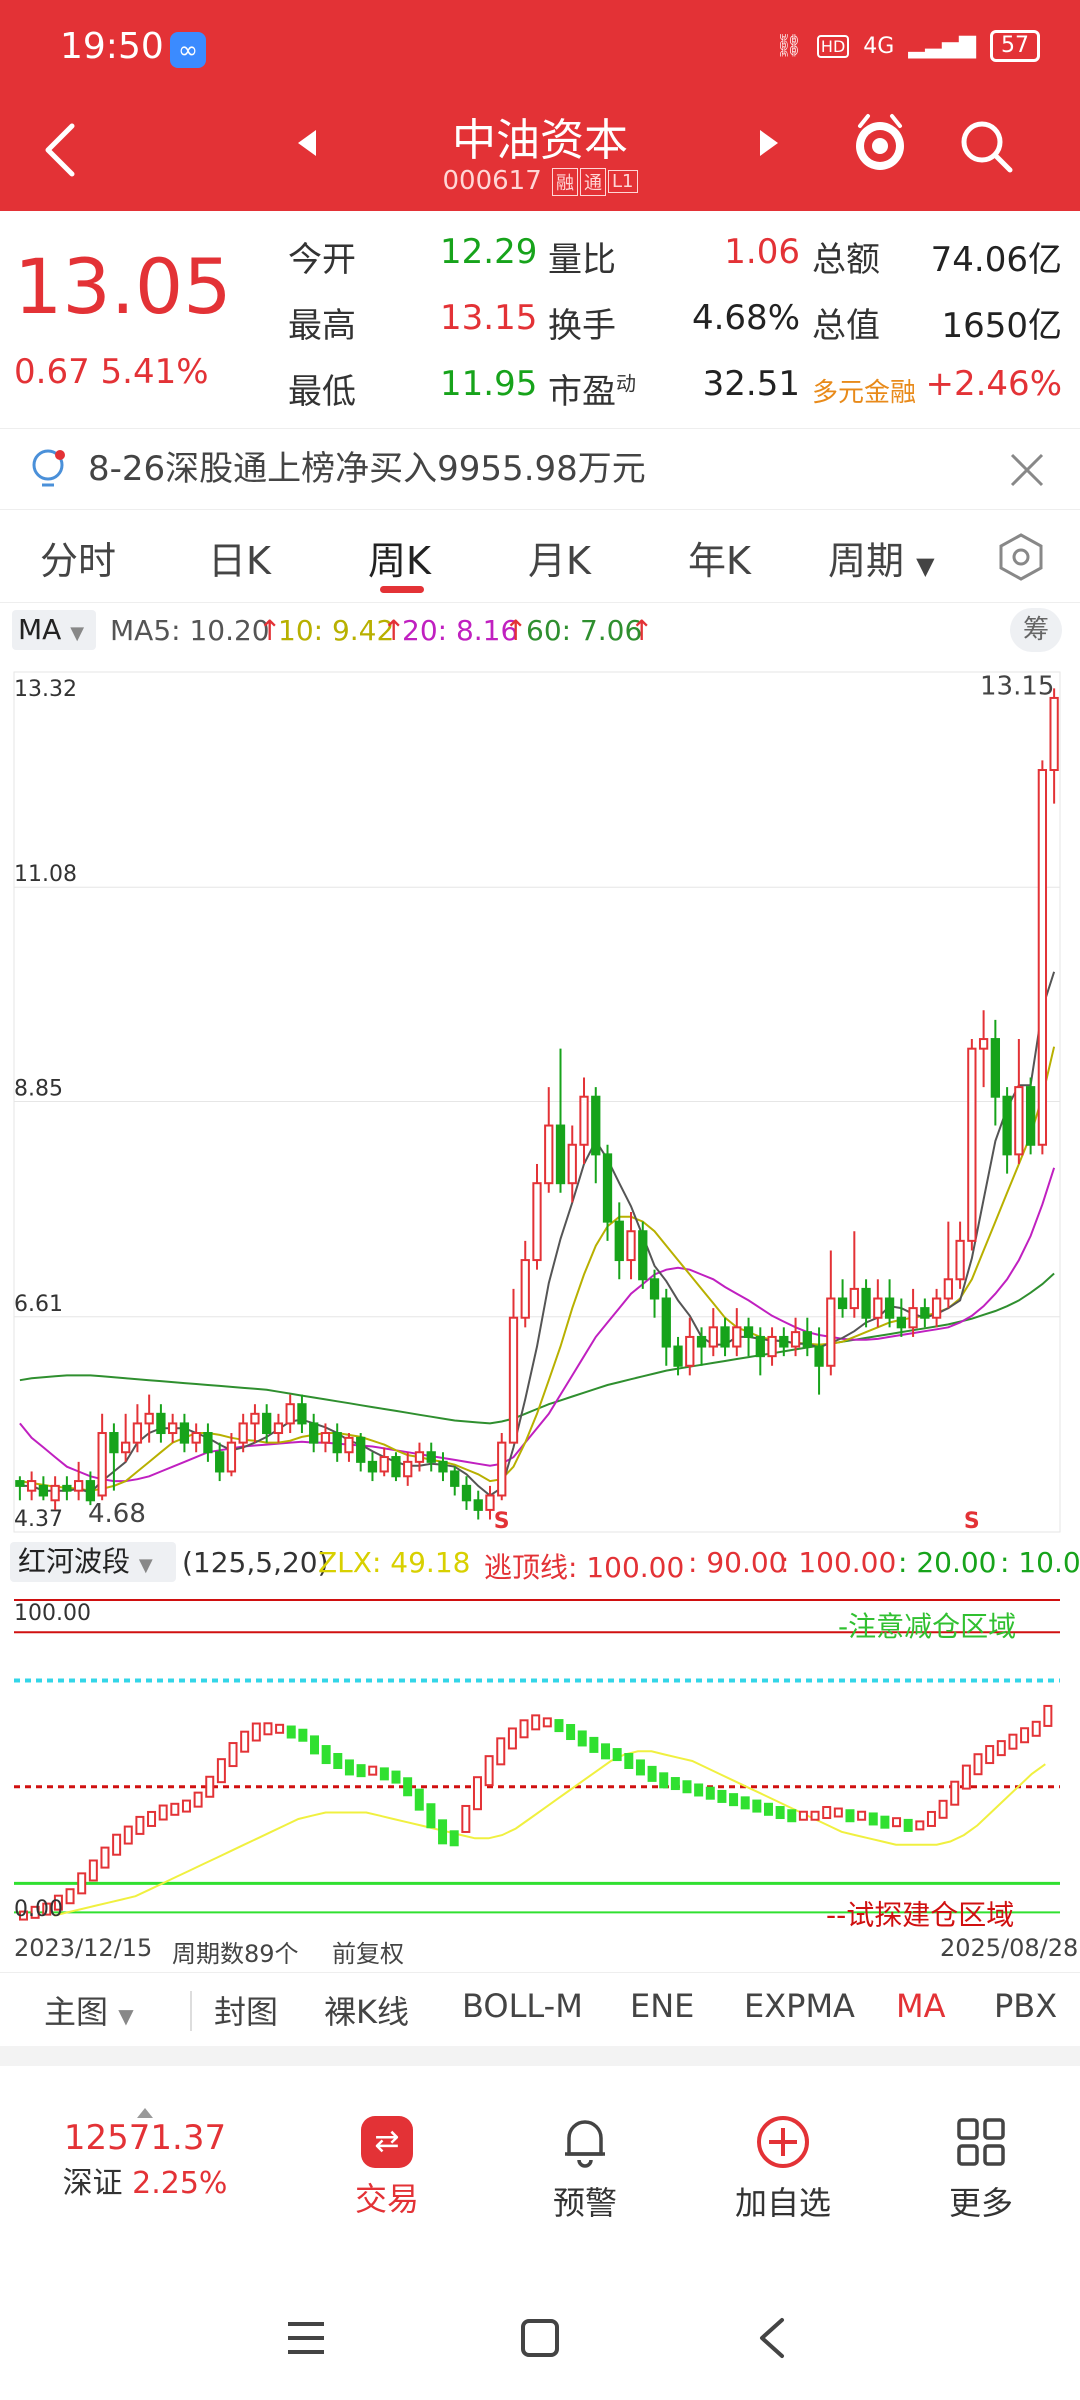 Image resolution: width=1080 pixels, height=2400 pixels. I want to click on tab-pbx: PBX, so click(1026, 2006).